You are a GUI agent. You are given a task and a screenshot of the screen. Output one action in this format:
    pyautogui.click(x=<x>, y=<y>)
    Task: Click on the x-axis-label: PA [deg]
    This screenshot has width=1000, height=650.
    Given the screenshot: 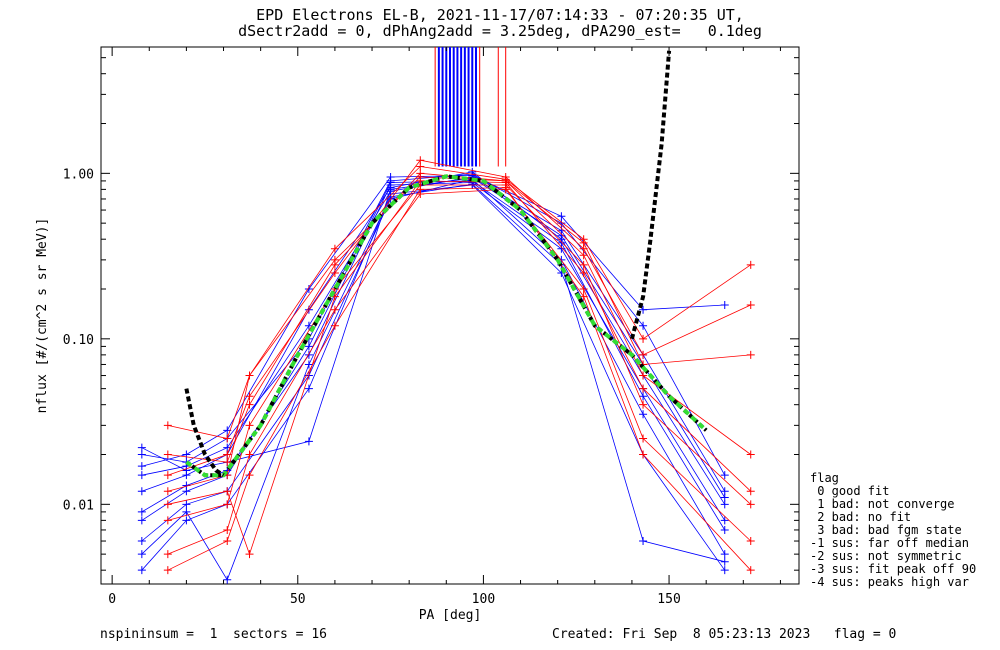 What is the action you would take?
    pyautogui.click(x=450, y=615)
    